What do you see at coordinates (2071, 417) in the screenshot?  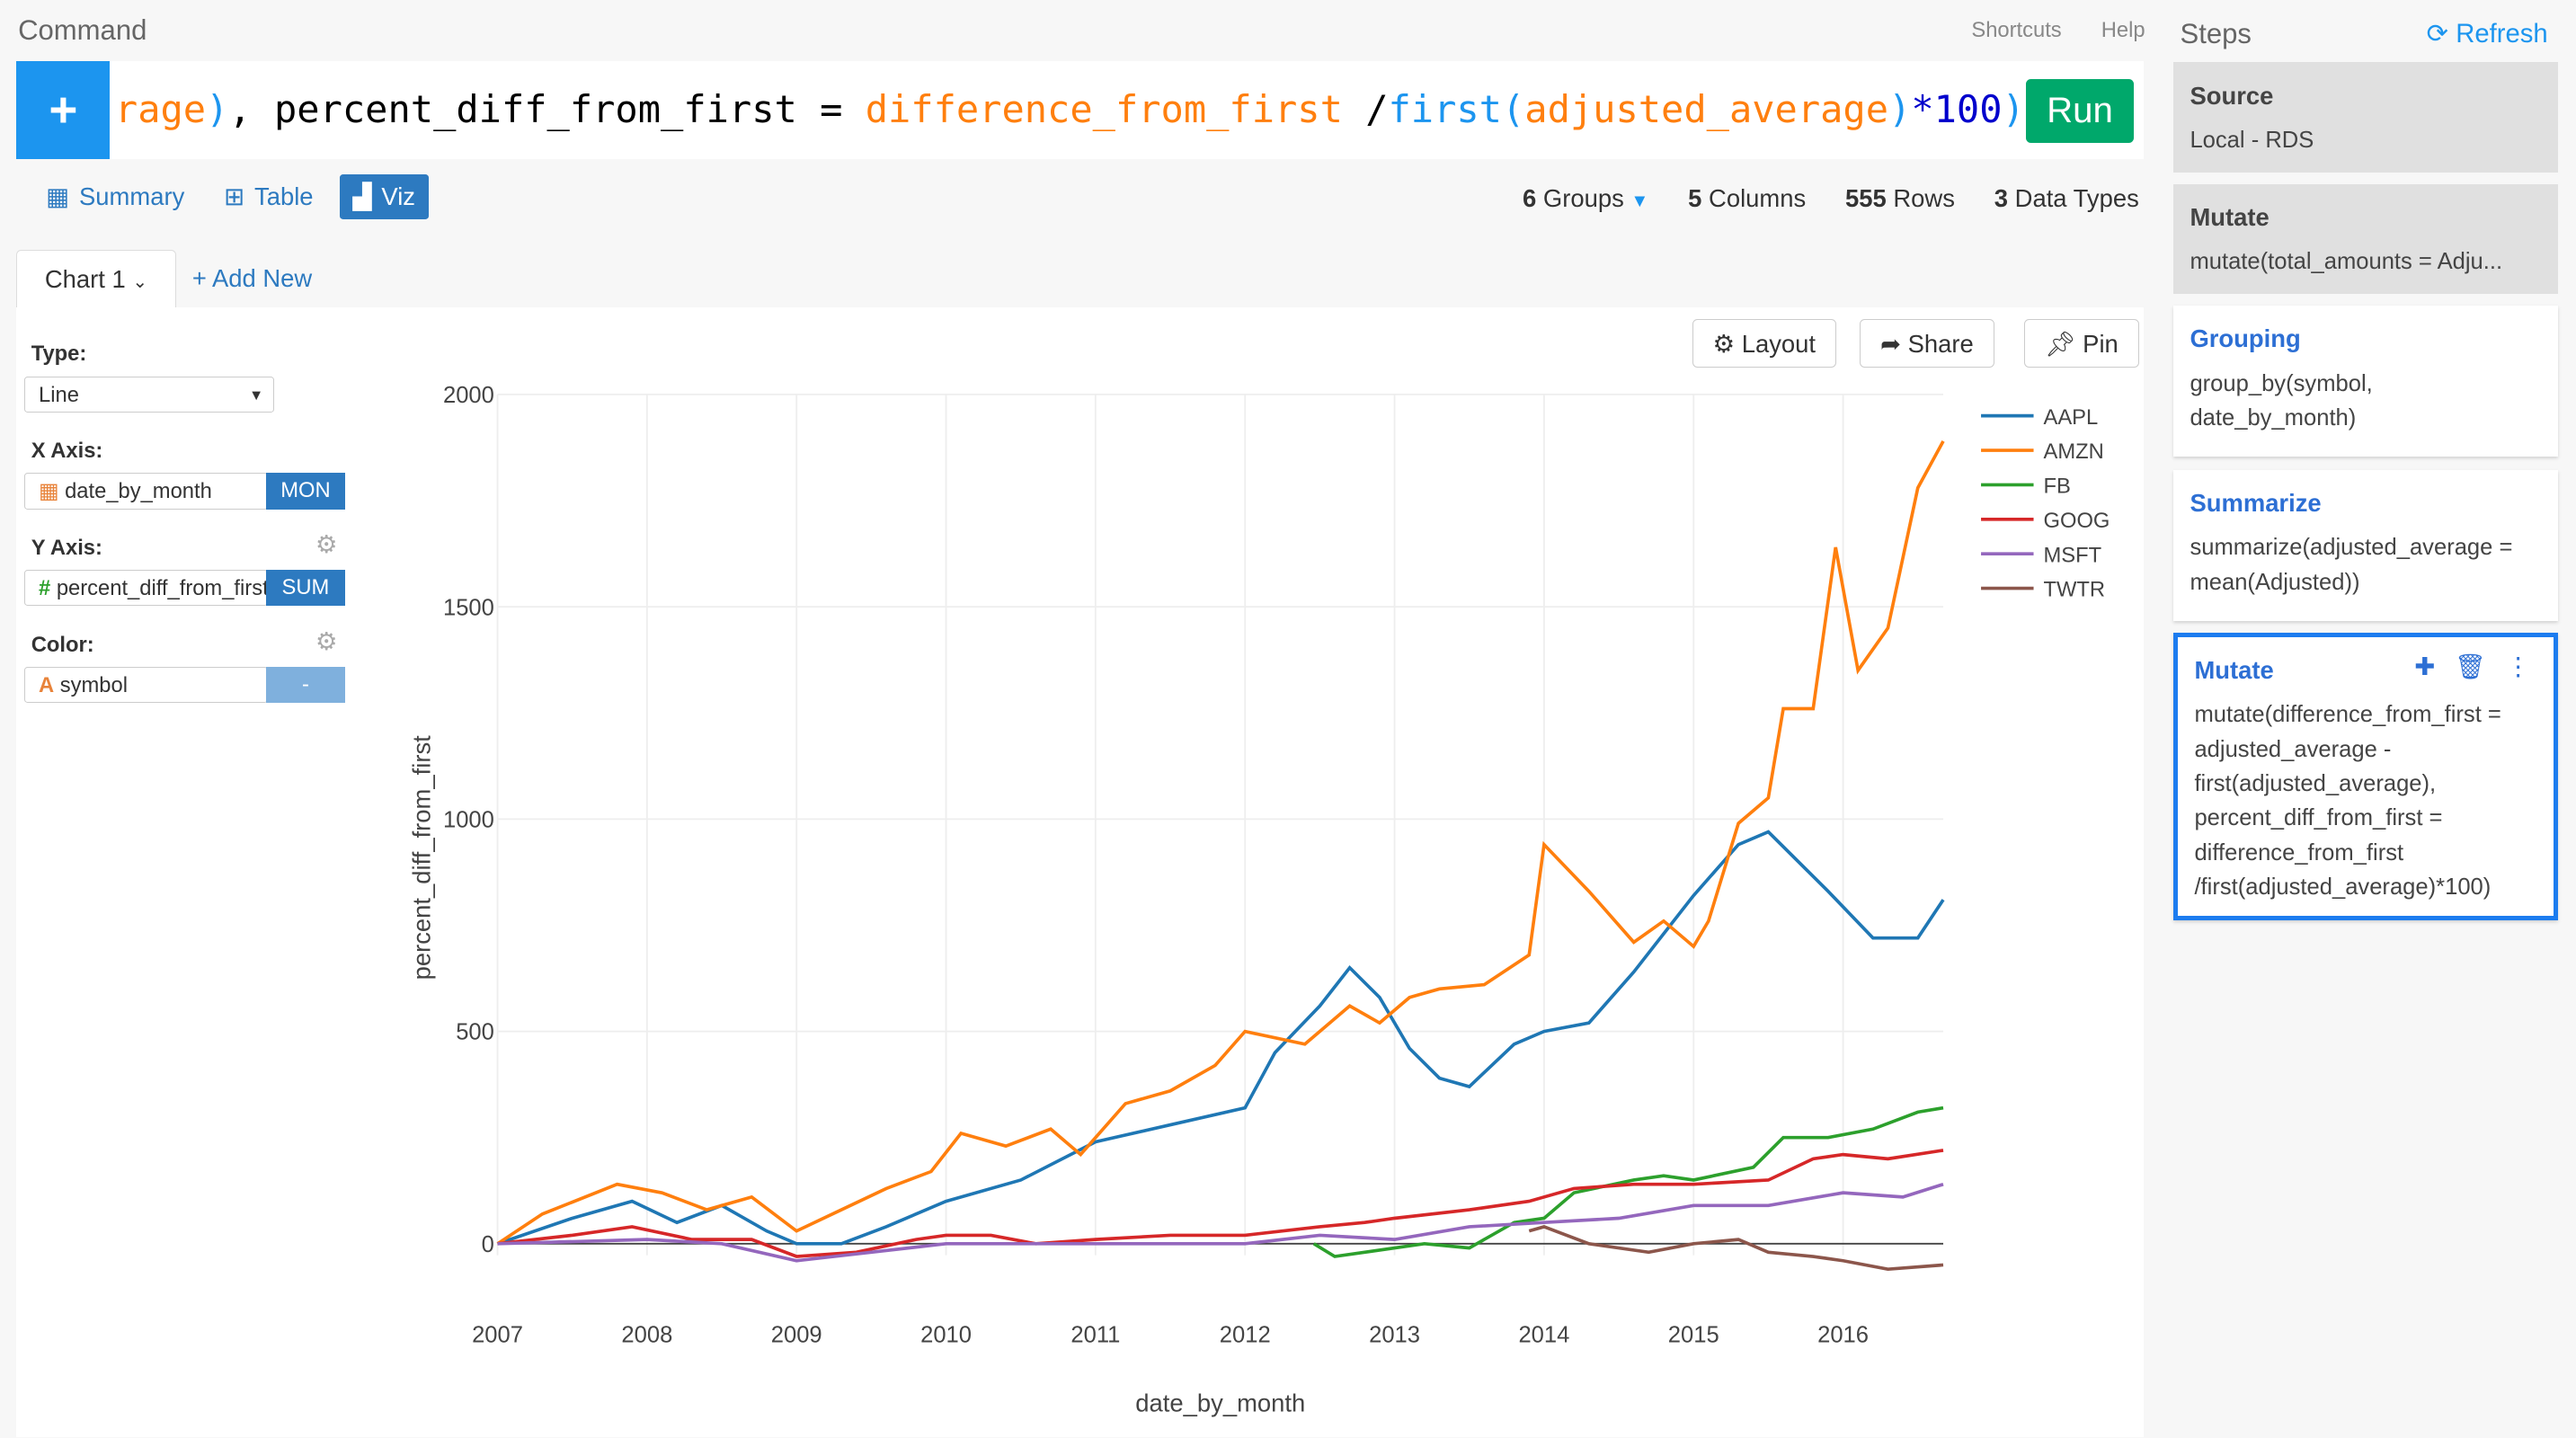 I see `legend-label: AAPL` at bounding box center [2071, 417].